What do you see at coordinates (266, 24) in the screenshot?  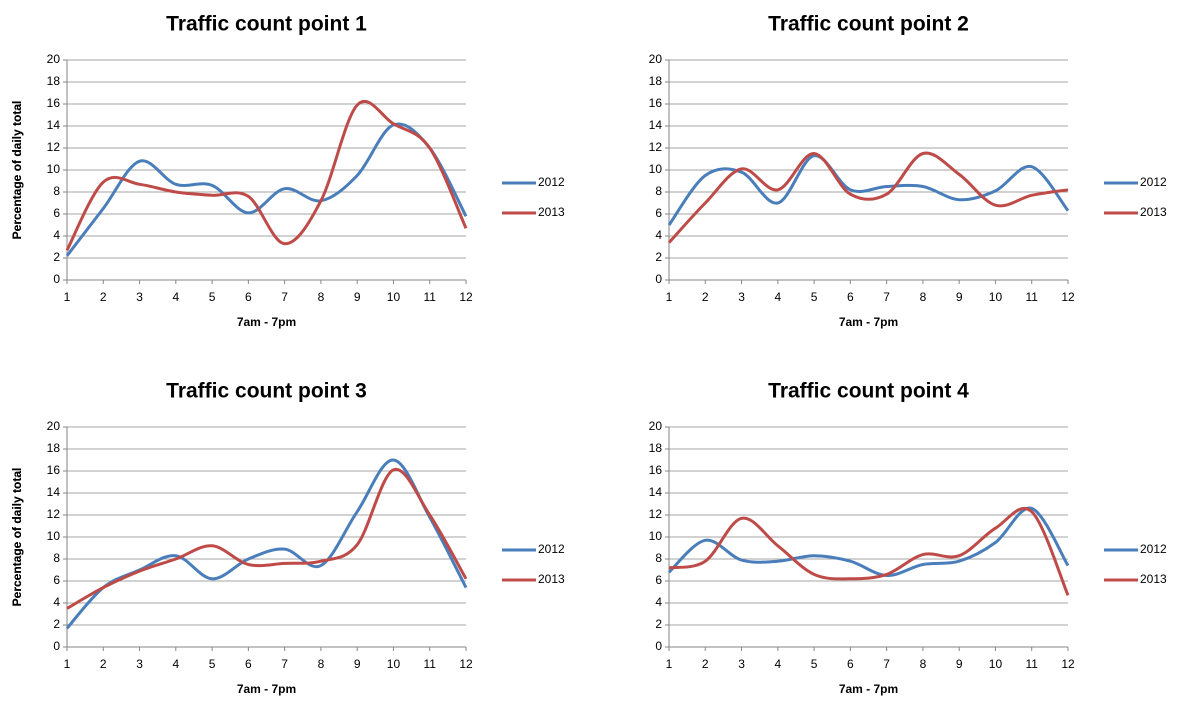 I see `chart-title: Traffic count point 1` at bounding box center [266, 24].